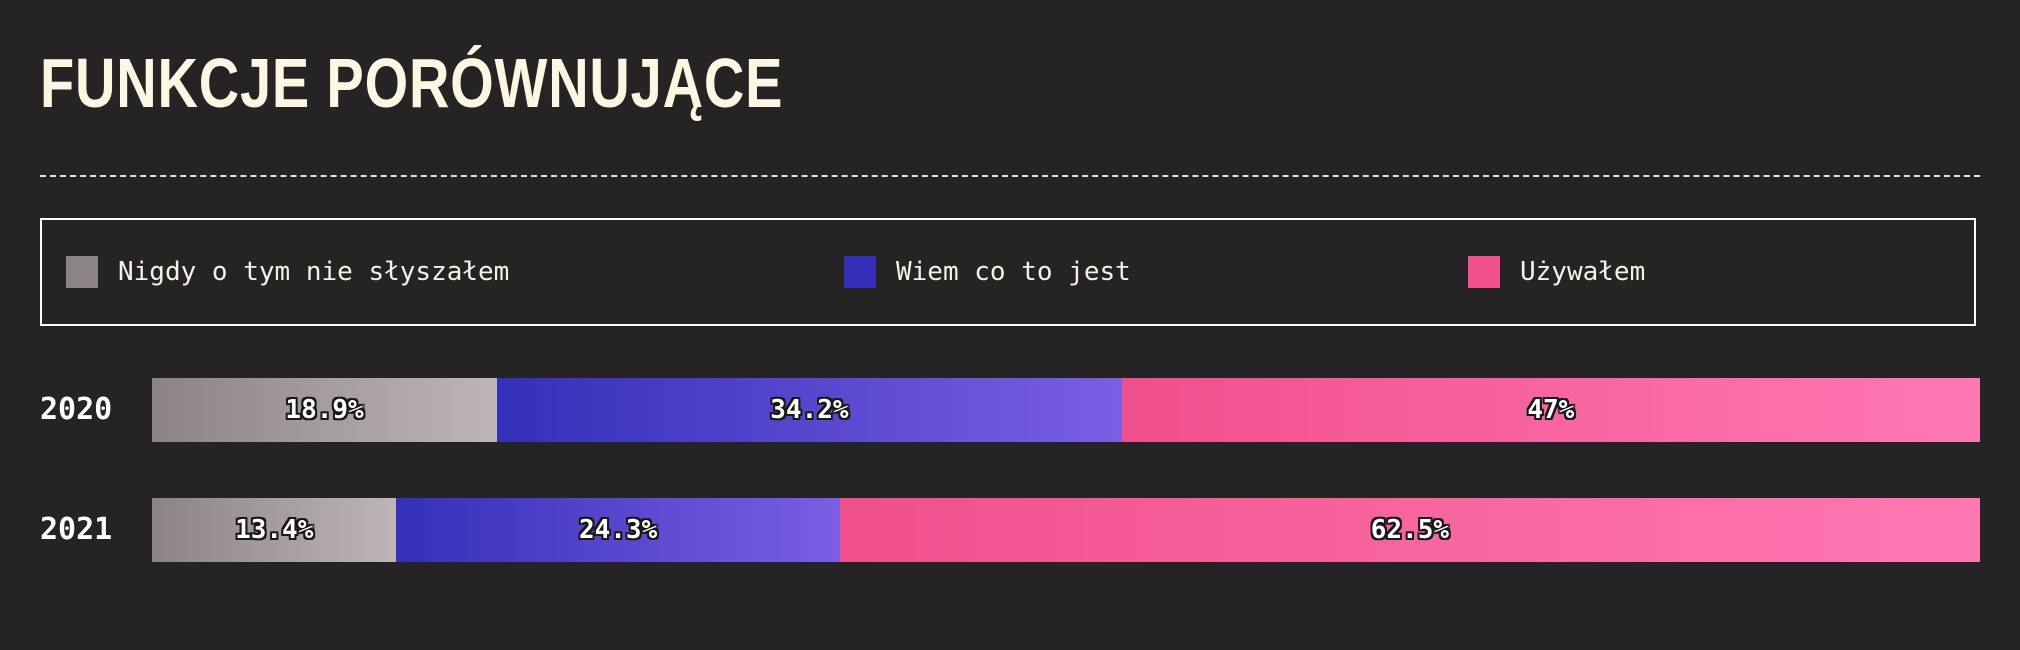 Image resolution: width=2020 pixels, height=650 pixels. I want to click on stacked-bar-2021: 13.4% 24.3% 62.5%, so click(1066, 530).